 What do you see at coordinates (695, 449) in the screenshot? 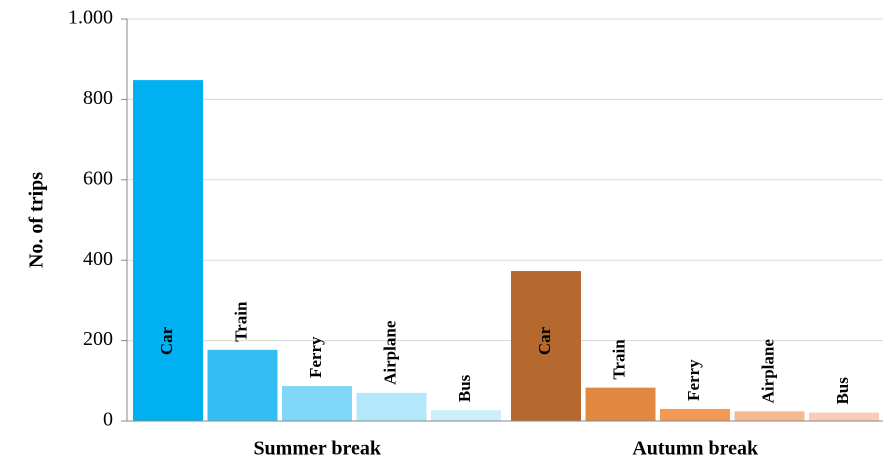
I see `x-tick-label: Autumn break` at bounding box center [695, 449].